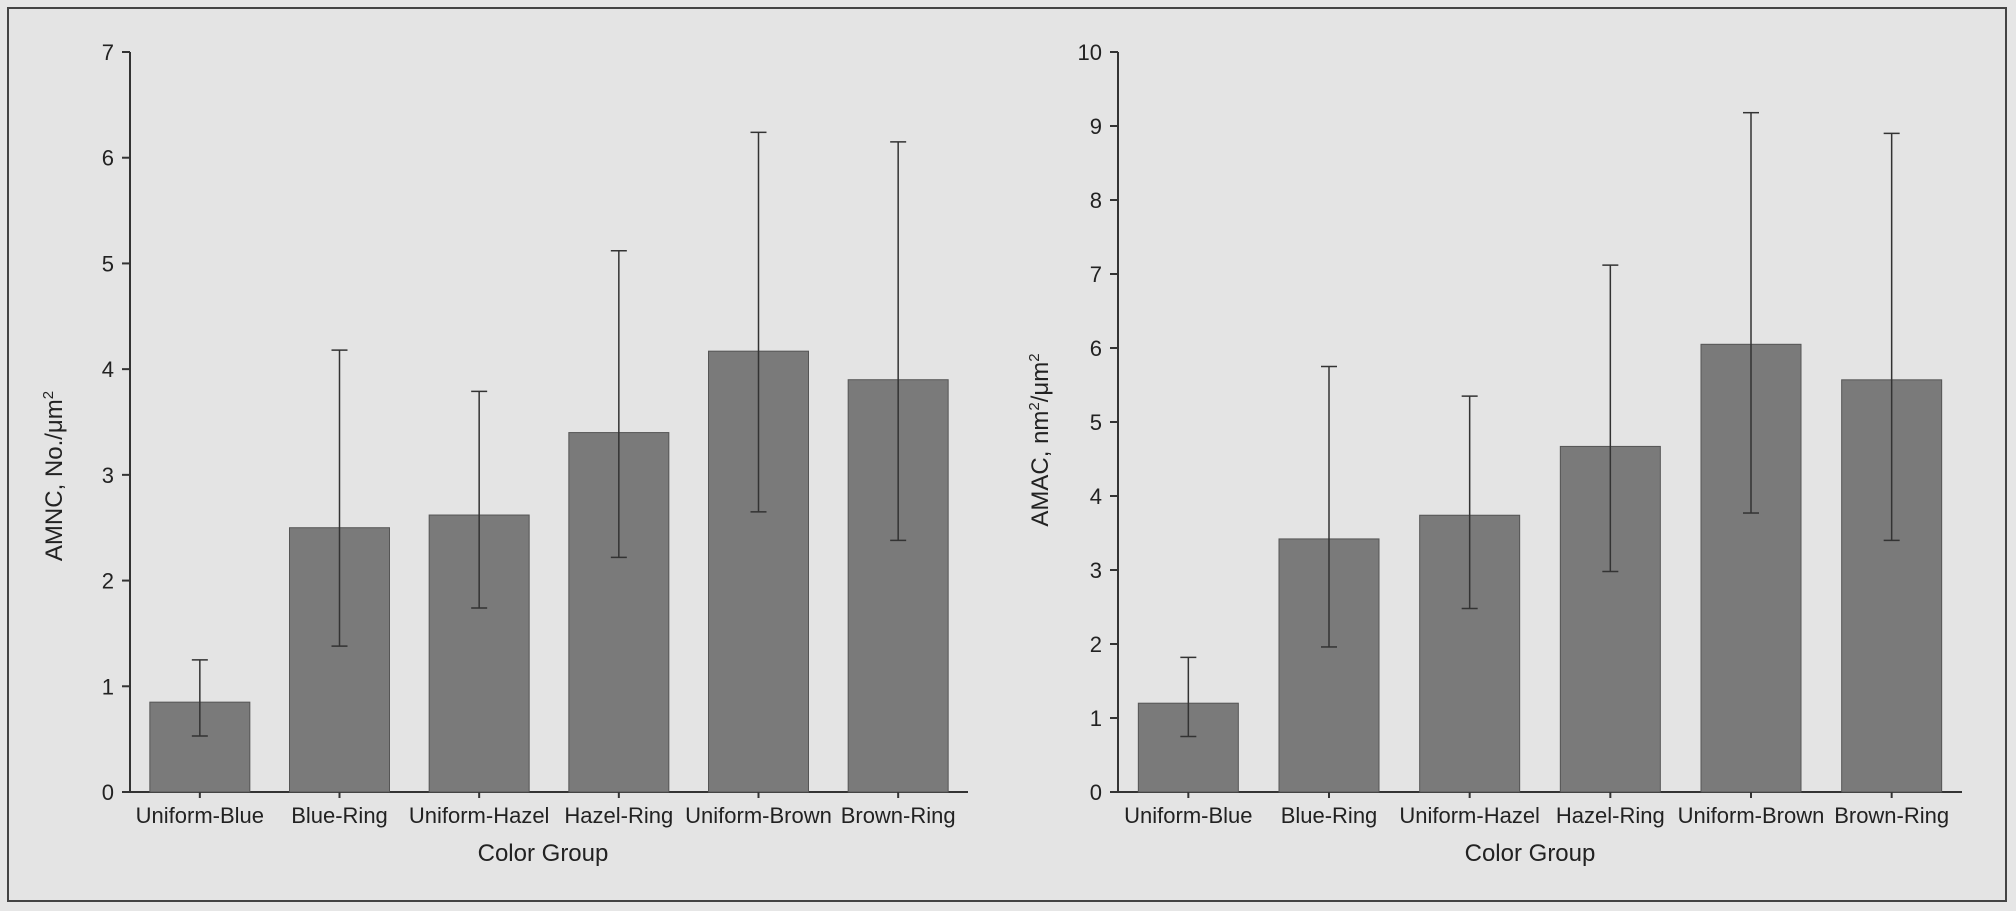  I want to click on y-axis-title: AMNC, No./μm2, so click(54, 476).